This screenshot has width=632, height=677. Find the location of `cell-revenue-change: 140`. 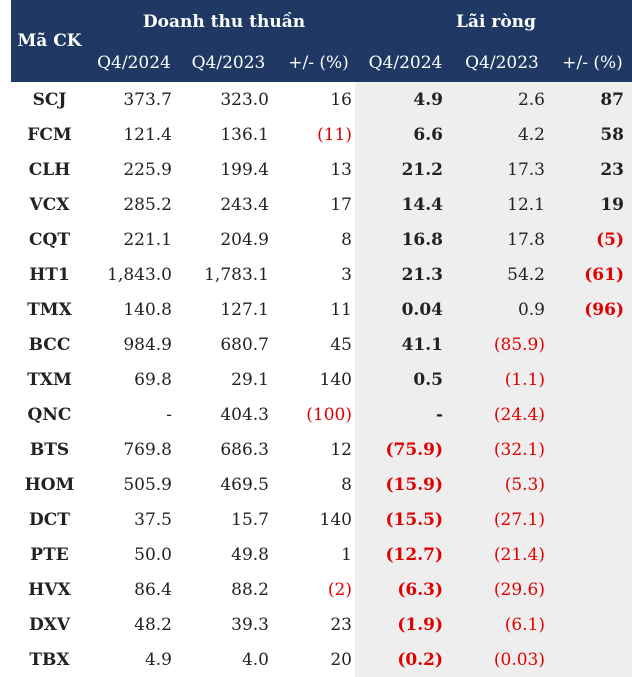

cell-revenue-change: 140 is located at coordinates (335, 519).